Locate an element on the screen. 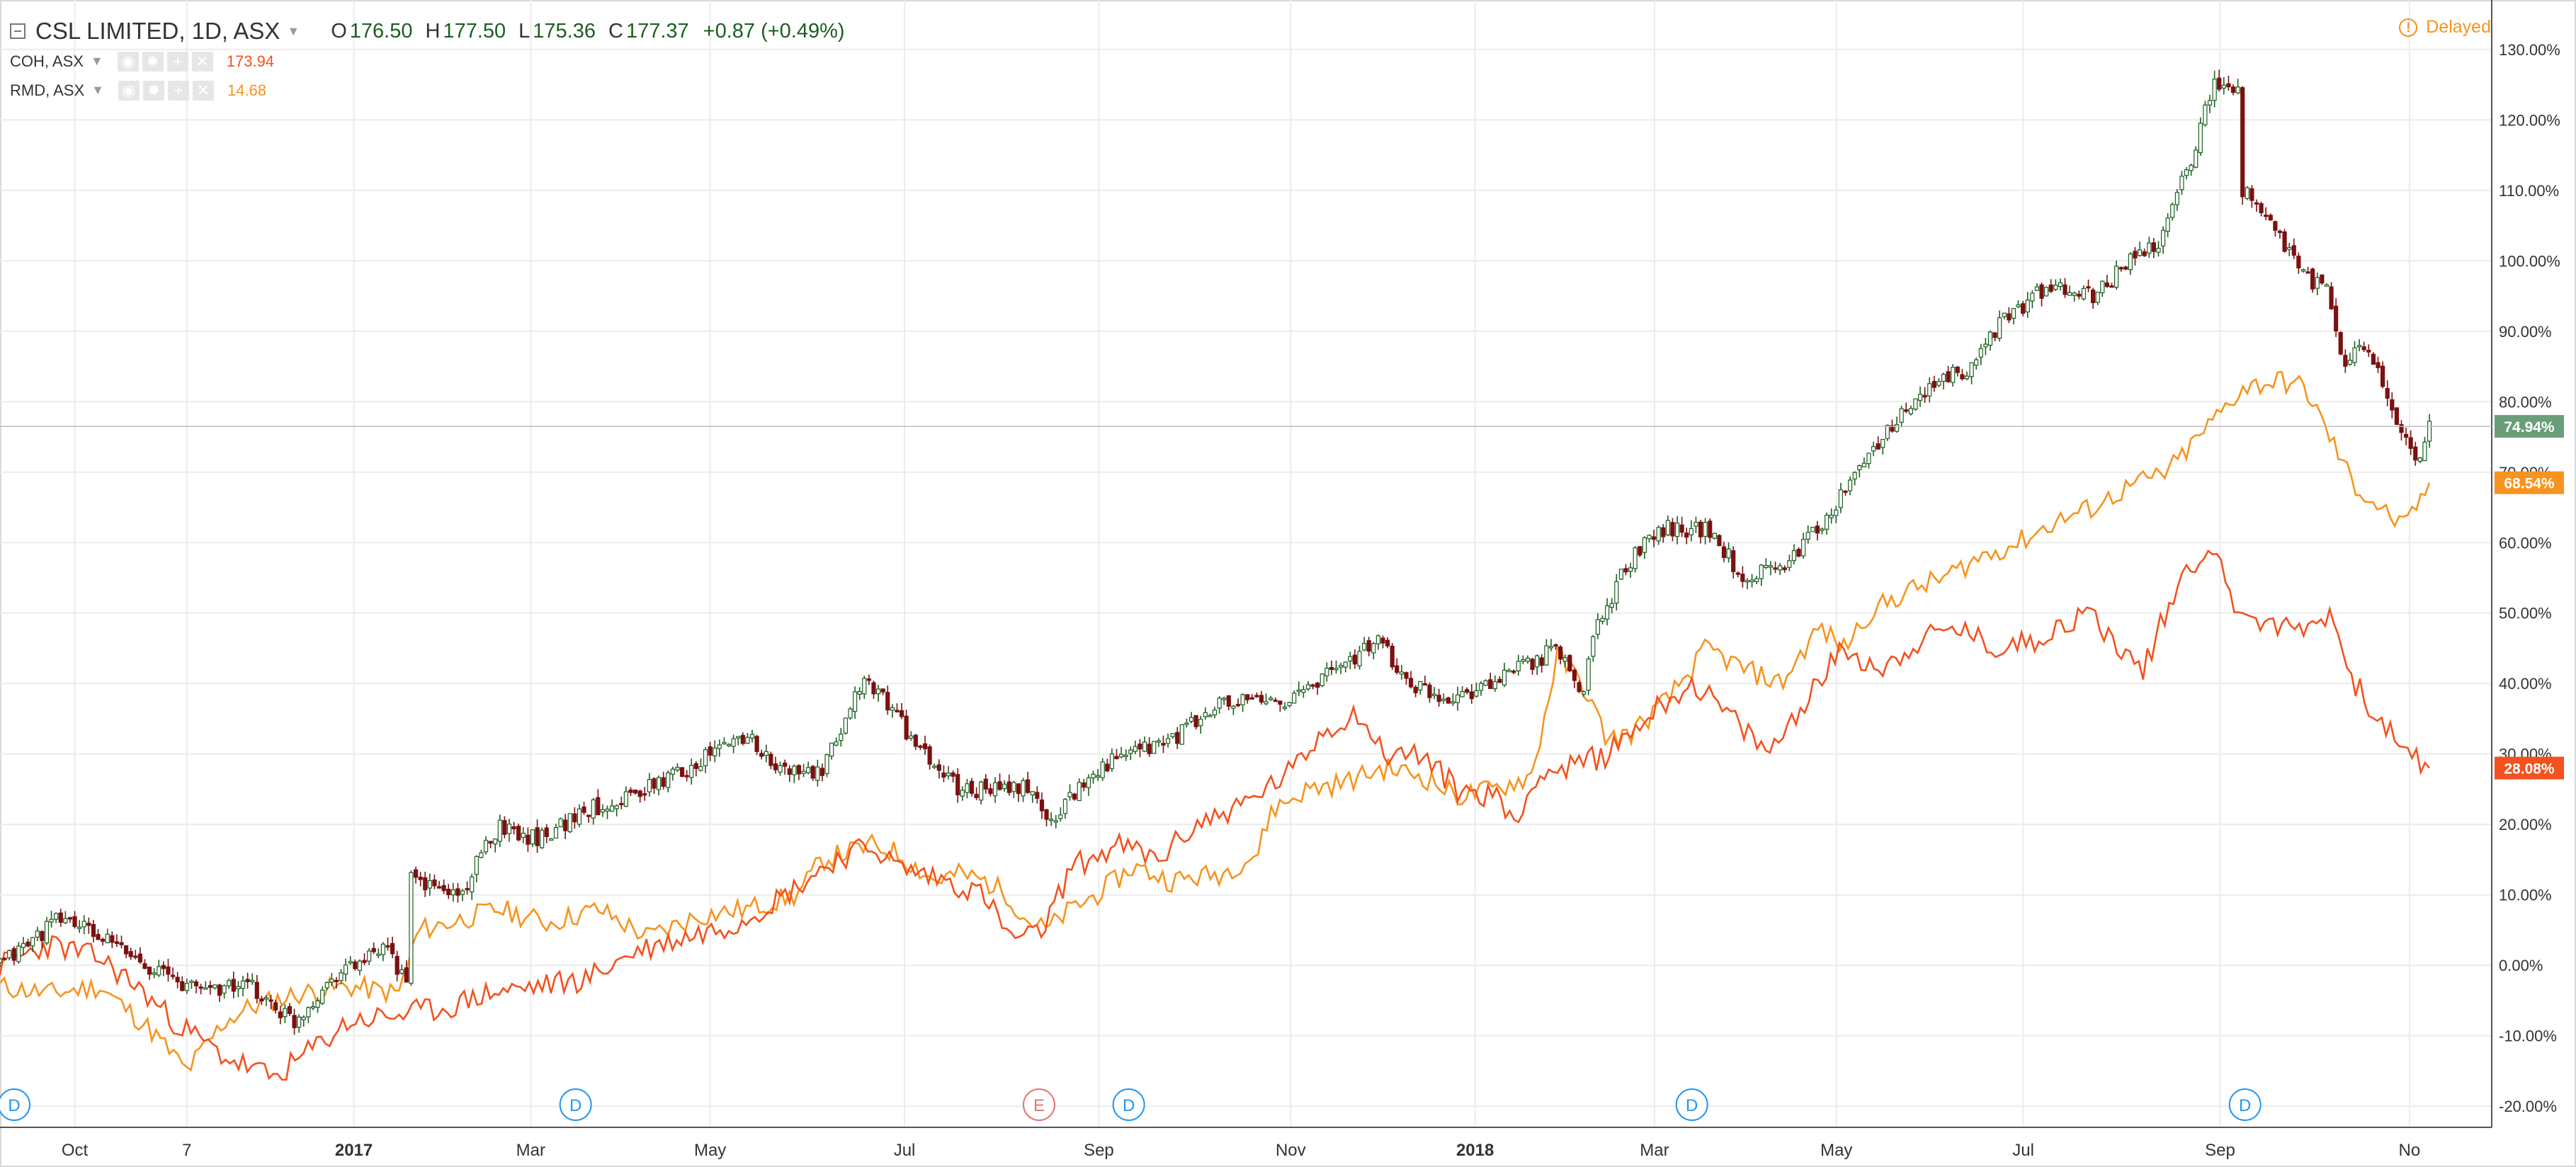 Image resolution: width=2576 pixels, height=1167 pixels. main-symbol-name: CSL LIMITED, 1D, ASX is located at coordinates (157, 31).